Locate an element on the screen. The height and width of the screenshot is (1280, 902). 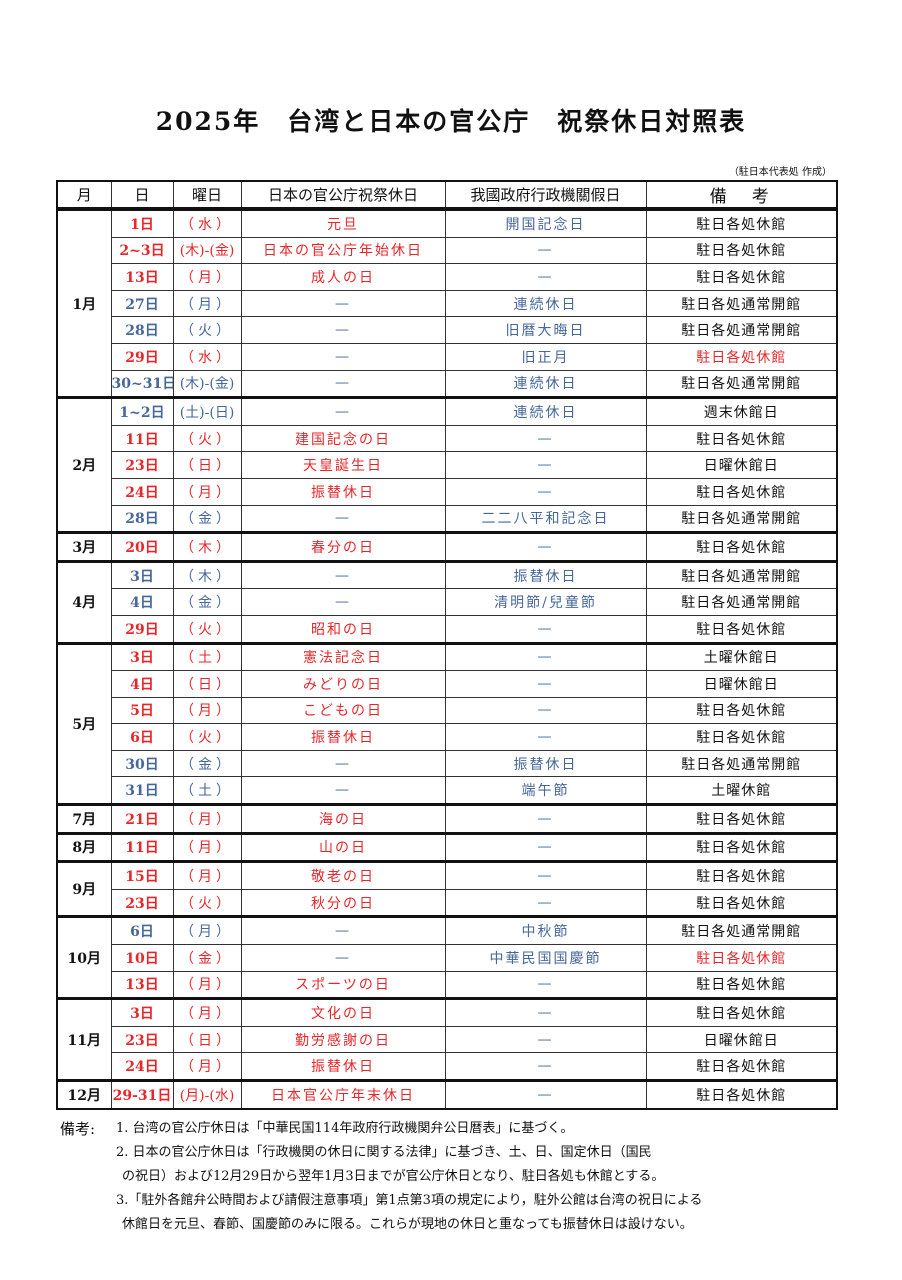
month-cell: 7月 is located at coordinates (84, 818).